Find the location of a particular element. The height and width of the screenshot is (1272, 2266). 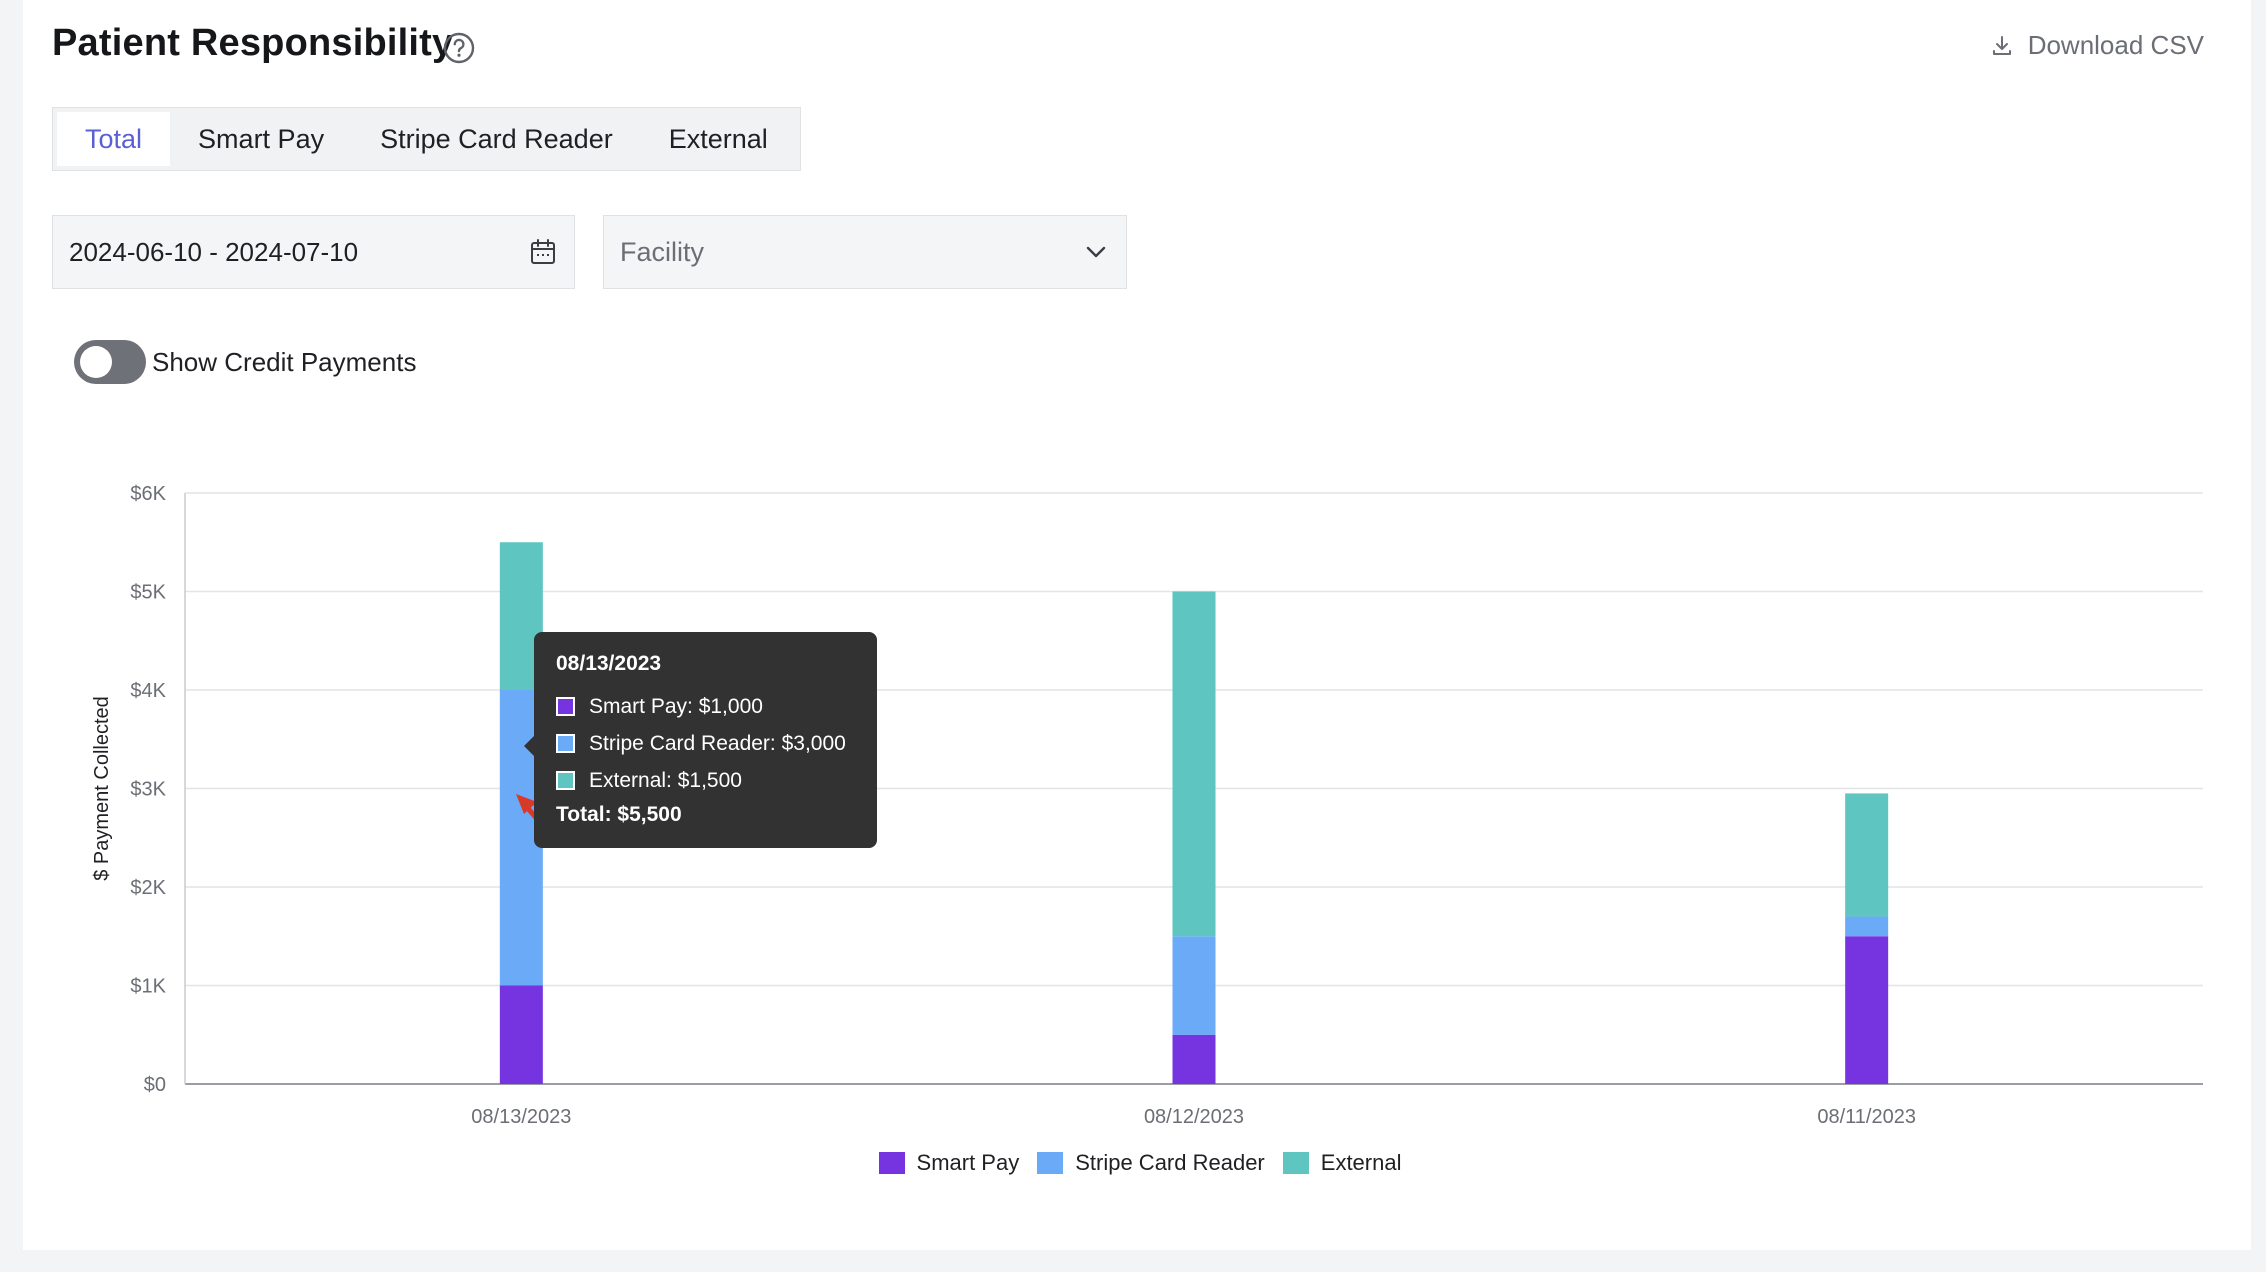

tooltip-row-external: External: $1,500 is located at coordinates (705, 780).